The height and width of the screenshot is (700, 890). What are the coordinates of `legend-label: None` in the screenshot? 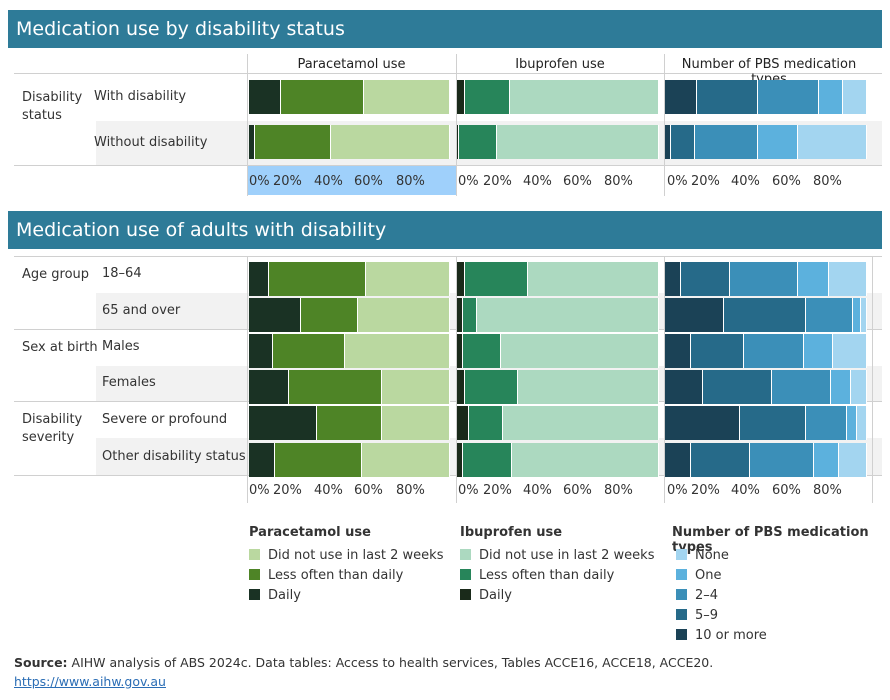 It's located at (712, 555).